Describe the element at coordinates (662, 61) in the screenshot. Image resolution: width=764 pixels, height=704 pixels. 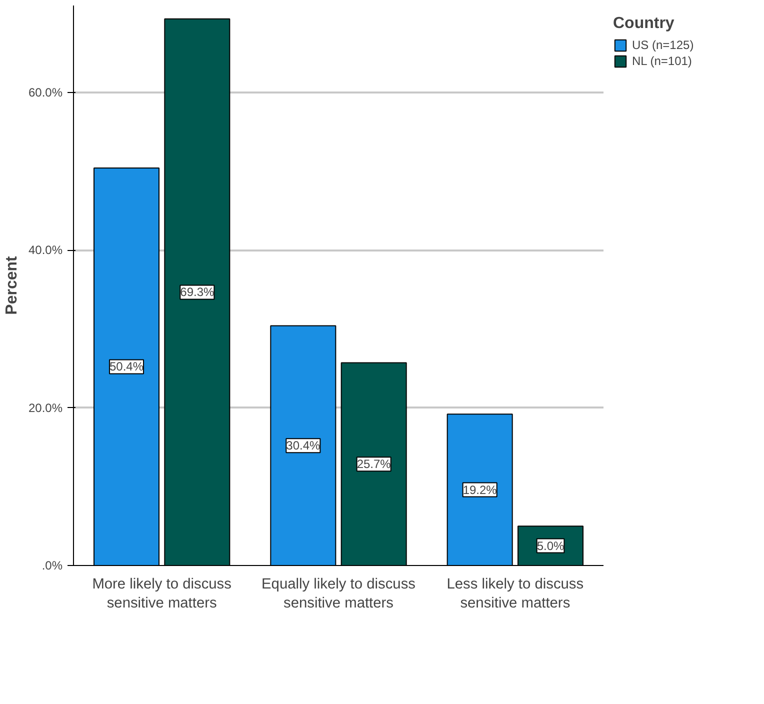
I see `legend-label: NL (n=101)` at that location.